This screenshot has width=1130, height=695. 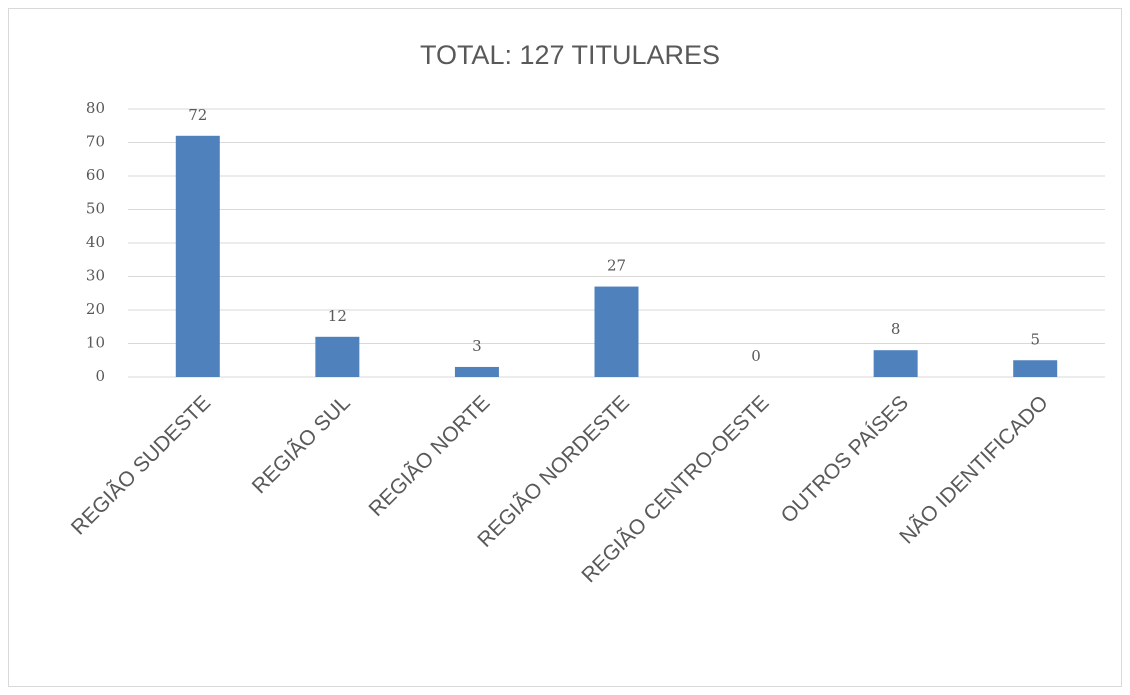 What do you see at coordinates (477, 346) in the screenshot?
I see `data-label: 3` at bounding box center [477, 346].